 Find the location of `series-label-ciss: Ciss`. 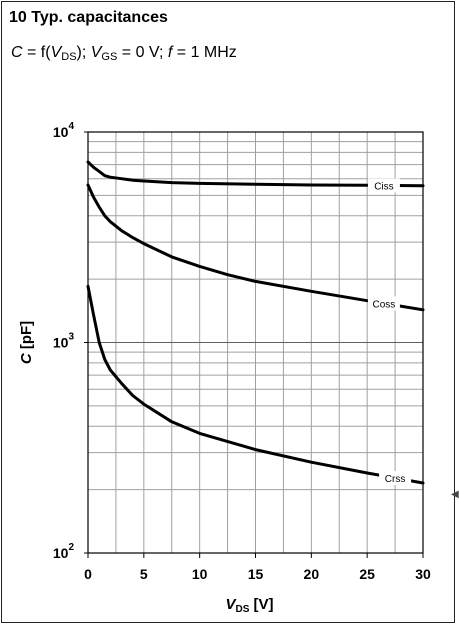

series-label-ciss: Ciss is located at coordinates (383, 186).